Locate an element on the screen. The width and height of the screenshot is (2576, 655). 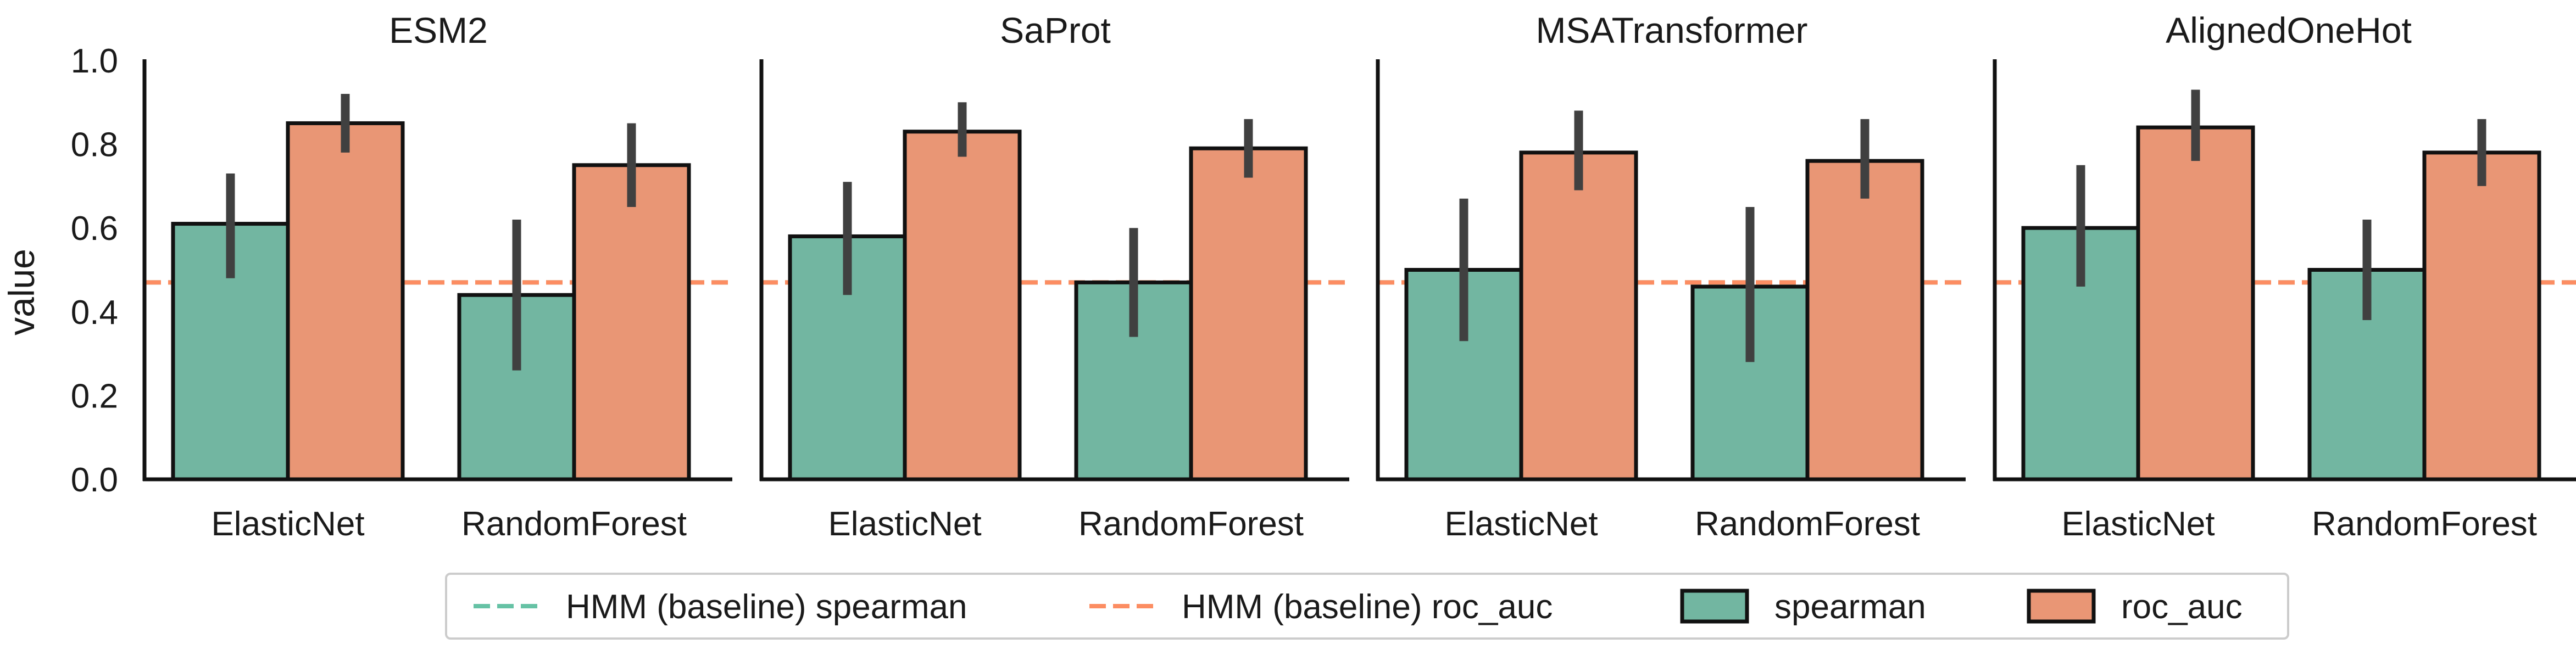
y-axis-label: value is located at coordinates (21, 292).